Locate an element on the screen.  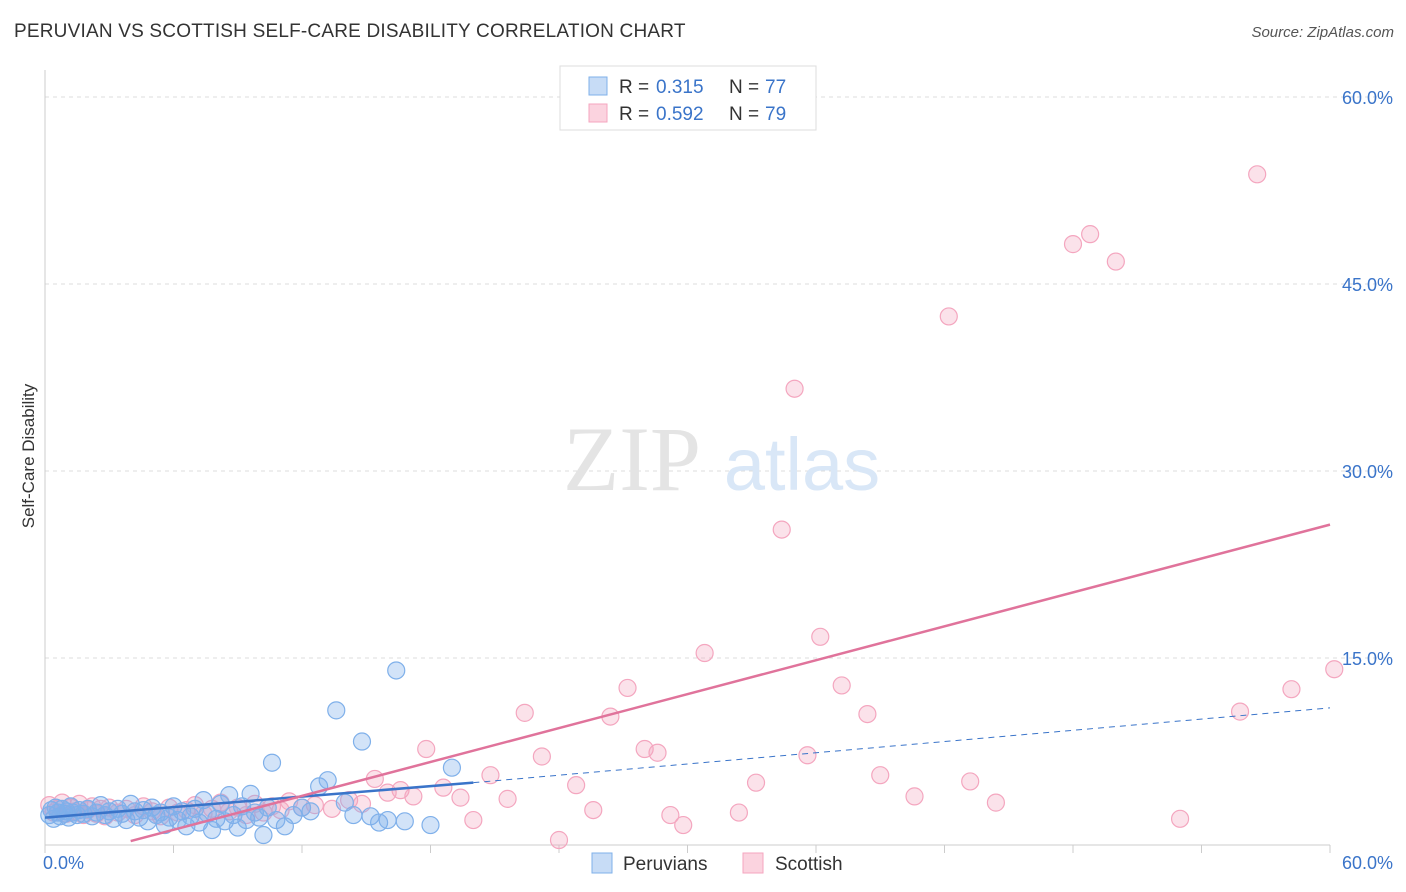
legend-scottish-r-value: 0.592 is located at coordinates (680, 114).